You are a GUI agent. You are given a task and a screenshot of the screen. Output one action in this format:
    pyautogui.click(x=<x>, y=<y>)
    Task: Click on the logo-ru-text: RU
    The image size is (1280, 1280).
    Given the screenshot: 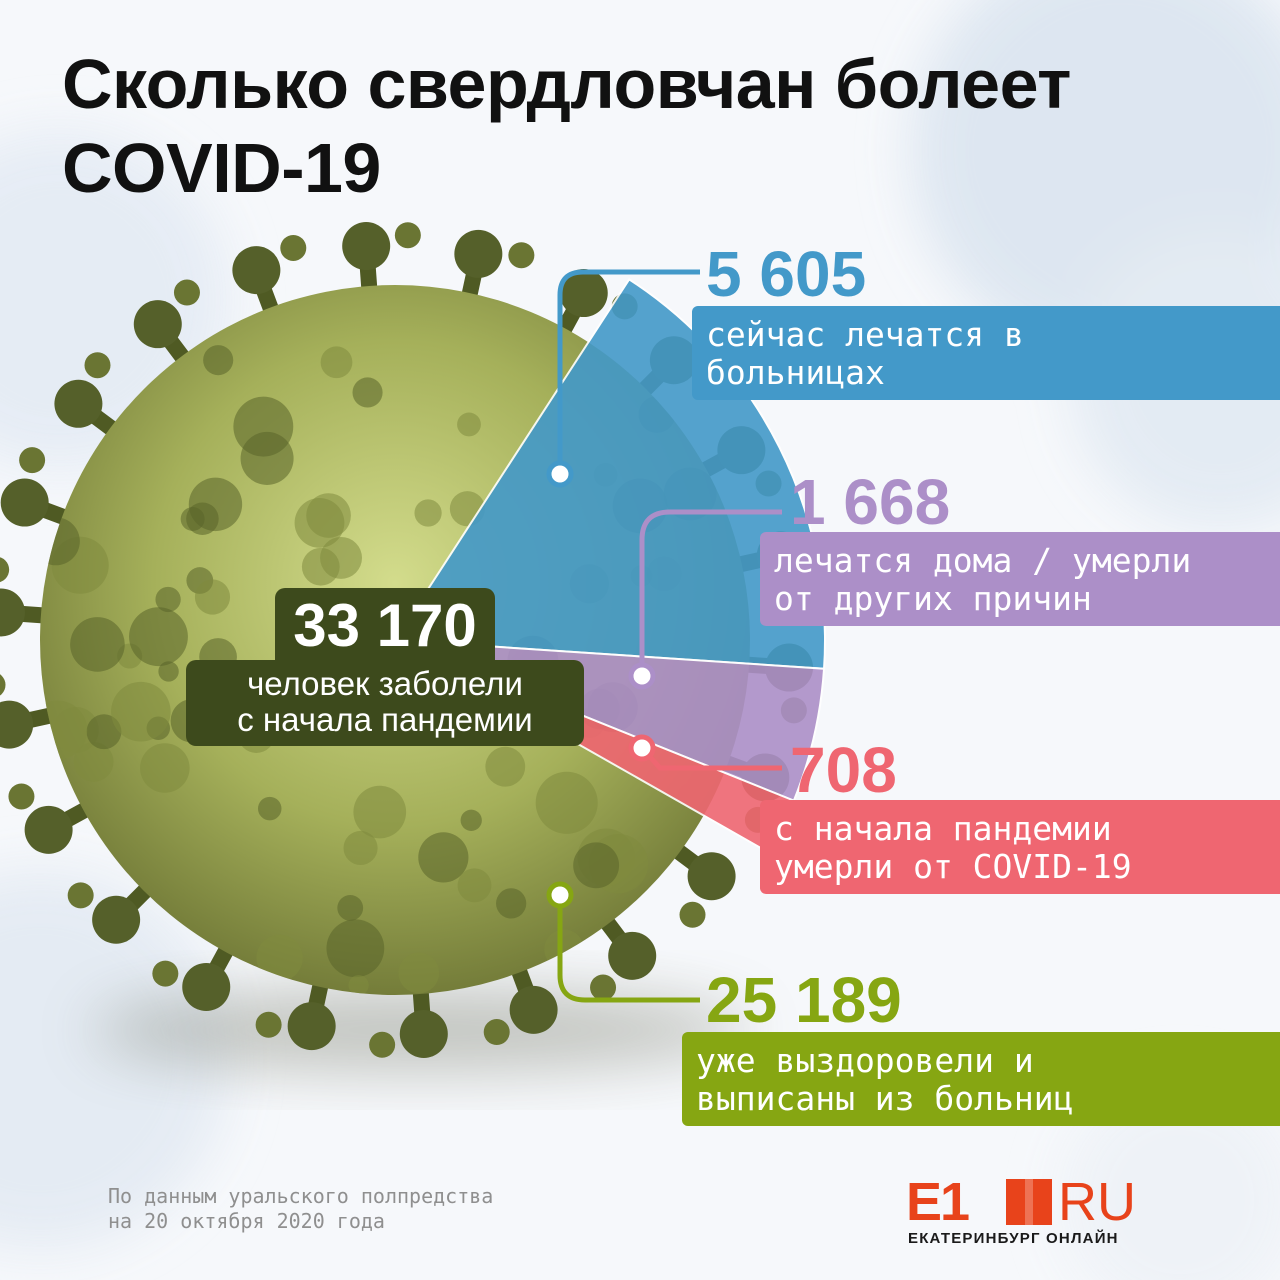 What is the action you would take?
    pyautogui.click(x=1097, y=1202)
    